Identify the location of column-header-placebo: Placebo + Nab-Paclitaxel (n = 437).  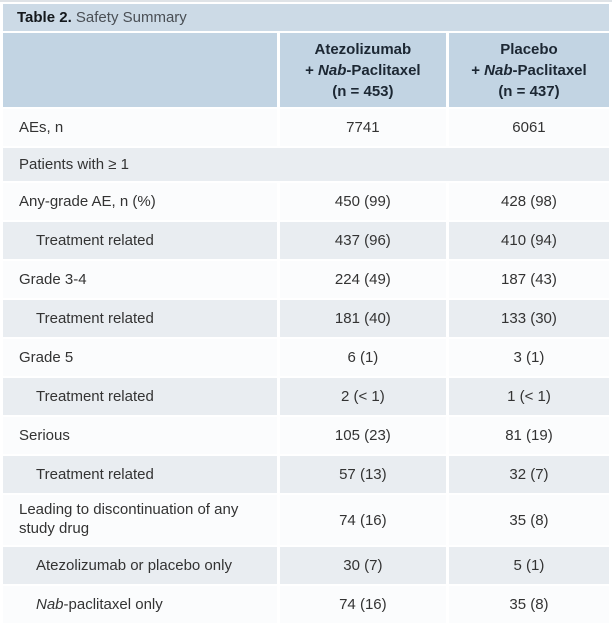
(528, 70).